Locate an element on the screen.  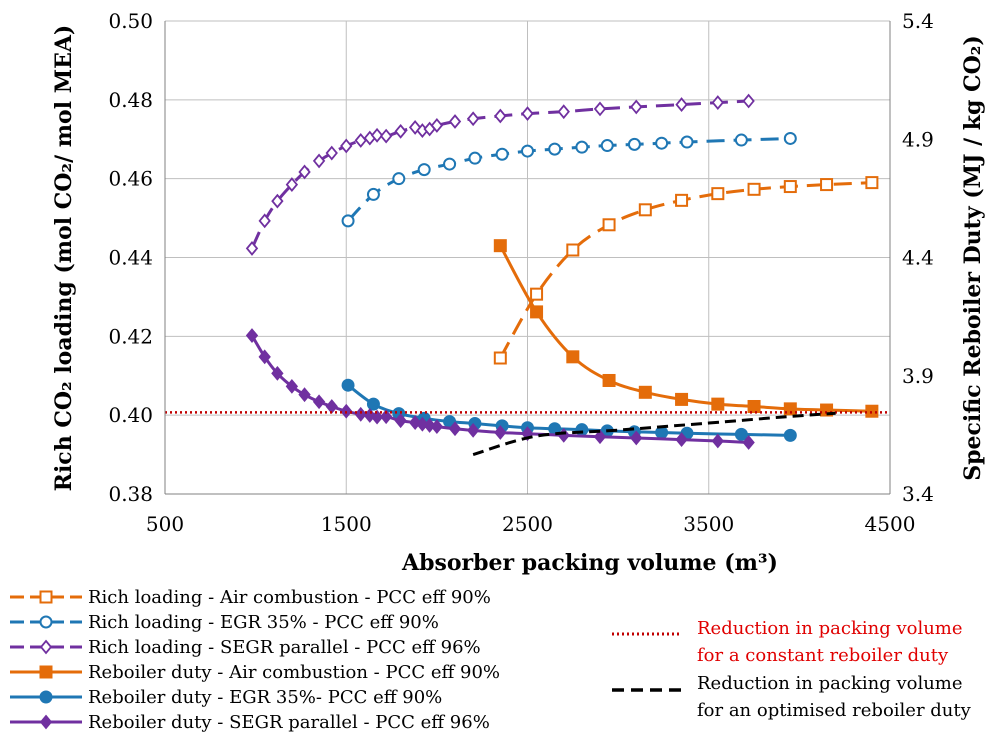
y-axis-left-title: Rich CO₂ loading (mol CO₂/ mol MEA) is located at coordinates (64, 258).